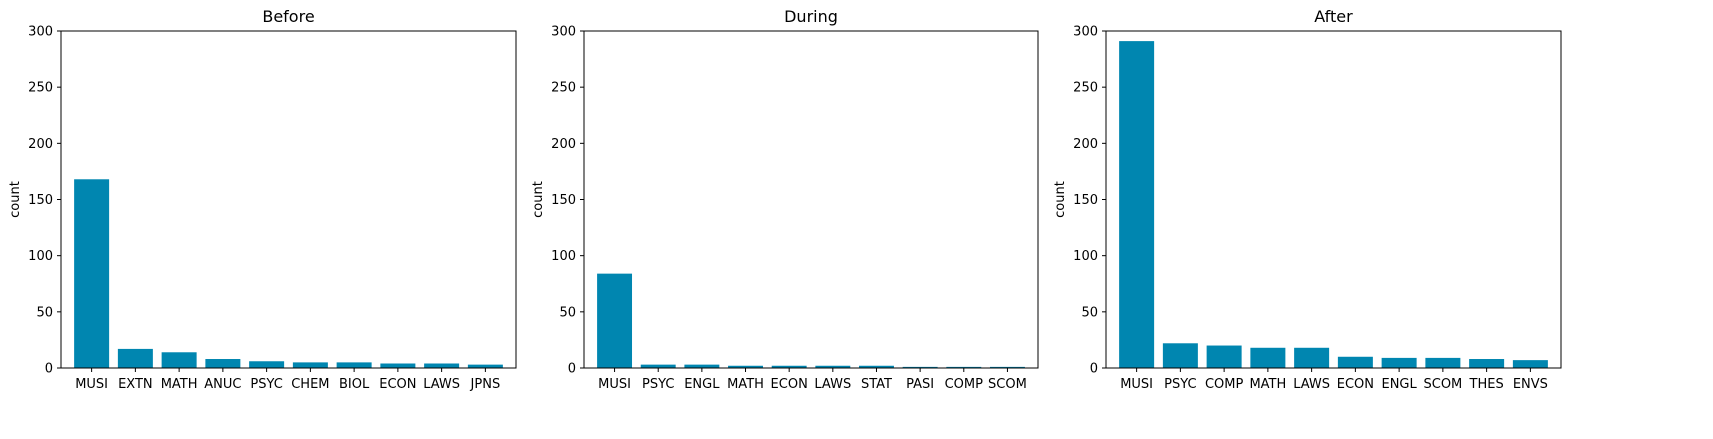 The width and height of the screenshot is (1713, 439). What do you see at coordinates (811, 16) in the screenshot?
I see `panel-title: During` at bounding box center [811, 16].